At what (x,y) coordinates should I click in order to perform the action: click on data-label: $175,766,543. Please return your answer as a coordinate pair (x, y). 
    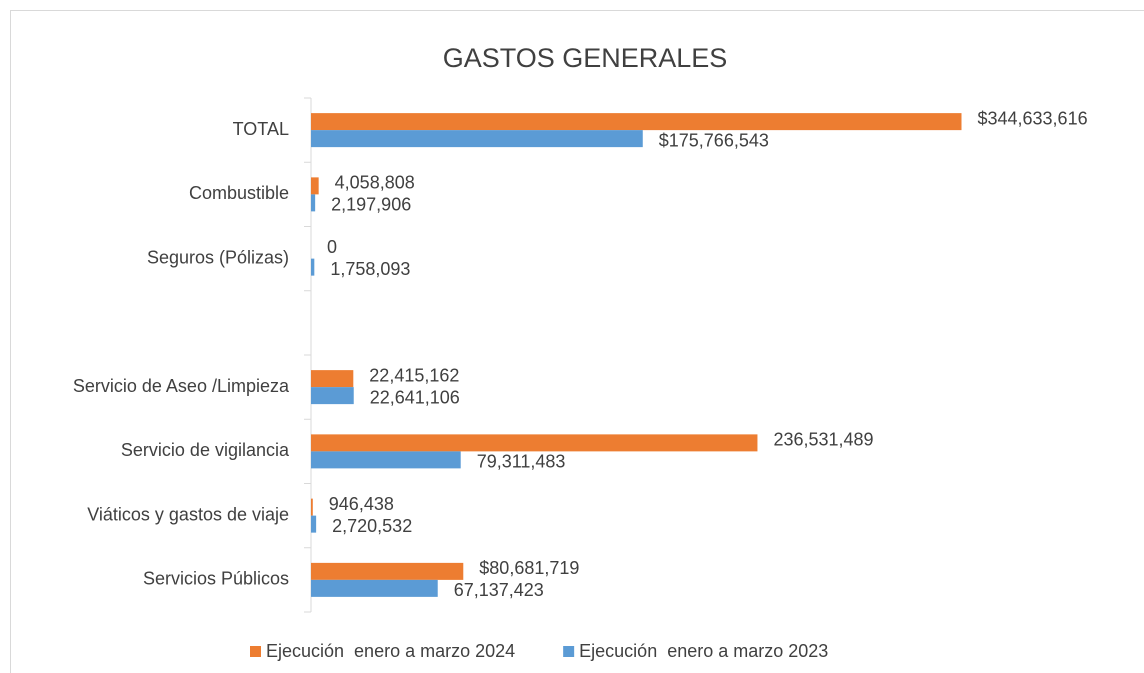
    Looking at the image, I should click on (714, 140).